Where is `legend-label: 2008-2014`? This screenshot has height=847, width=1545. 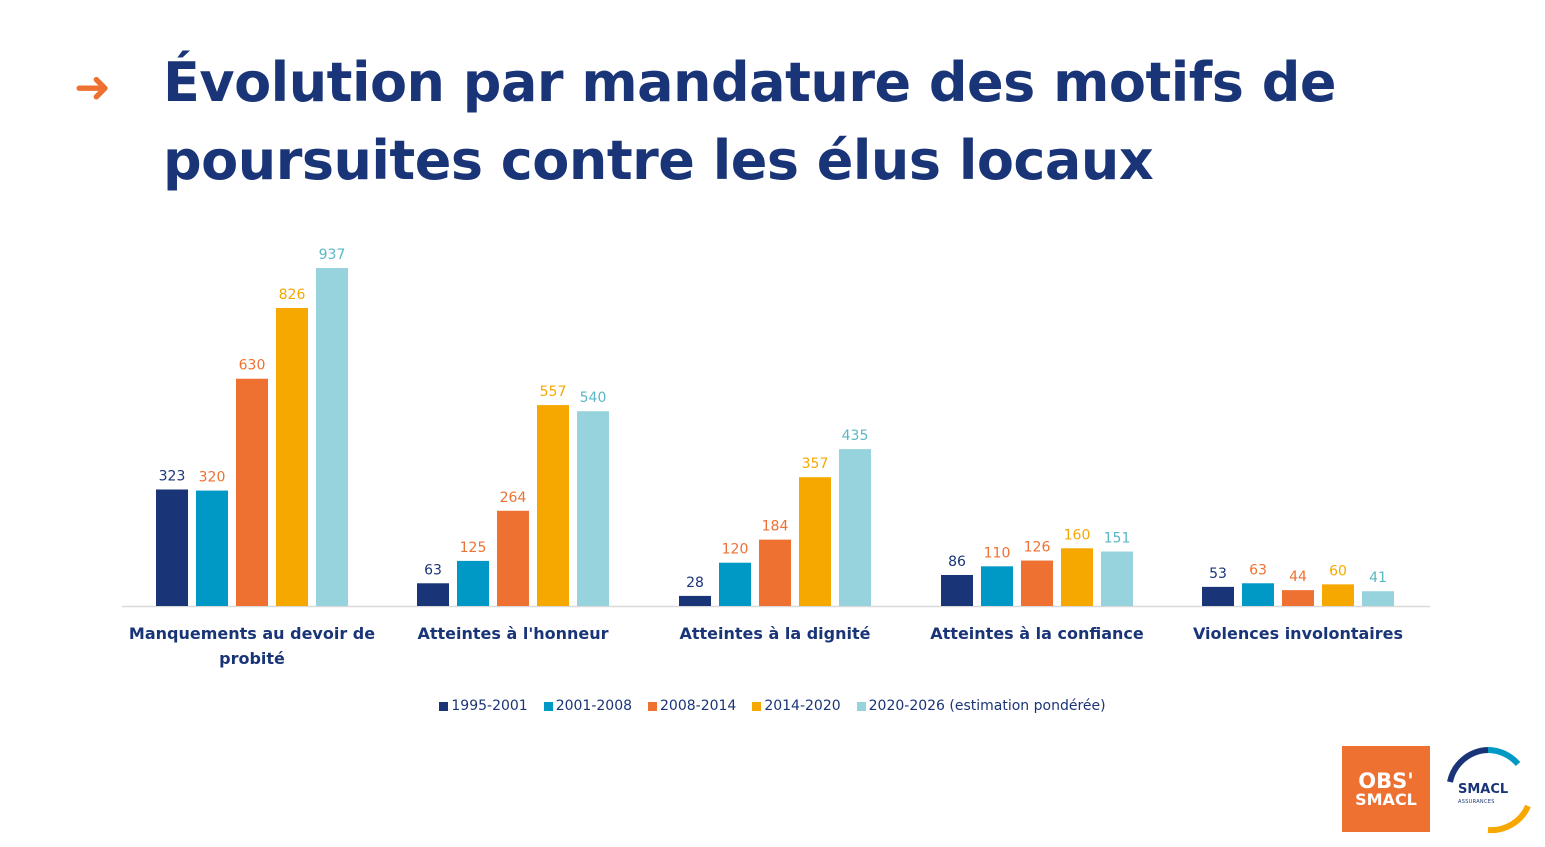
legend-label: 2008-2014 is located at coordinates (698, 706).